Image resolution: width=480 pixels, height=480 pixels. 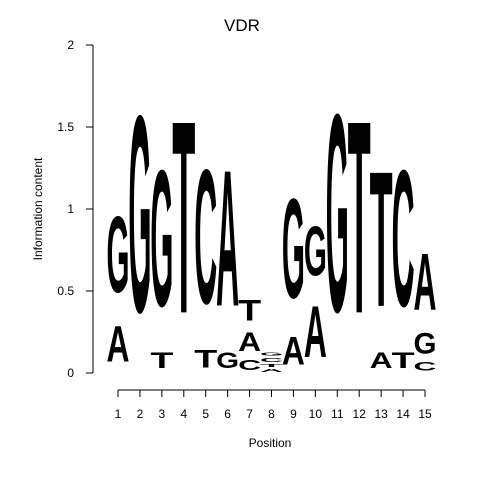 What do you see at coordinates (337, 414) in the screenshot?
I see `x-tick-label: 11` at bounding box center [337, 414].